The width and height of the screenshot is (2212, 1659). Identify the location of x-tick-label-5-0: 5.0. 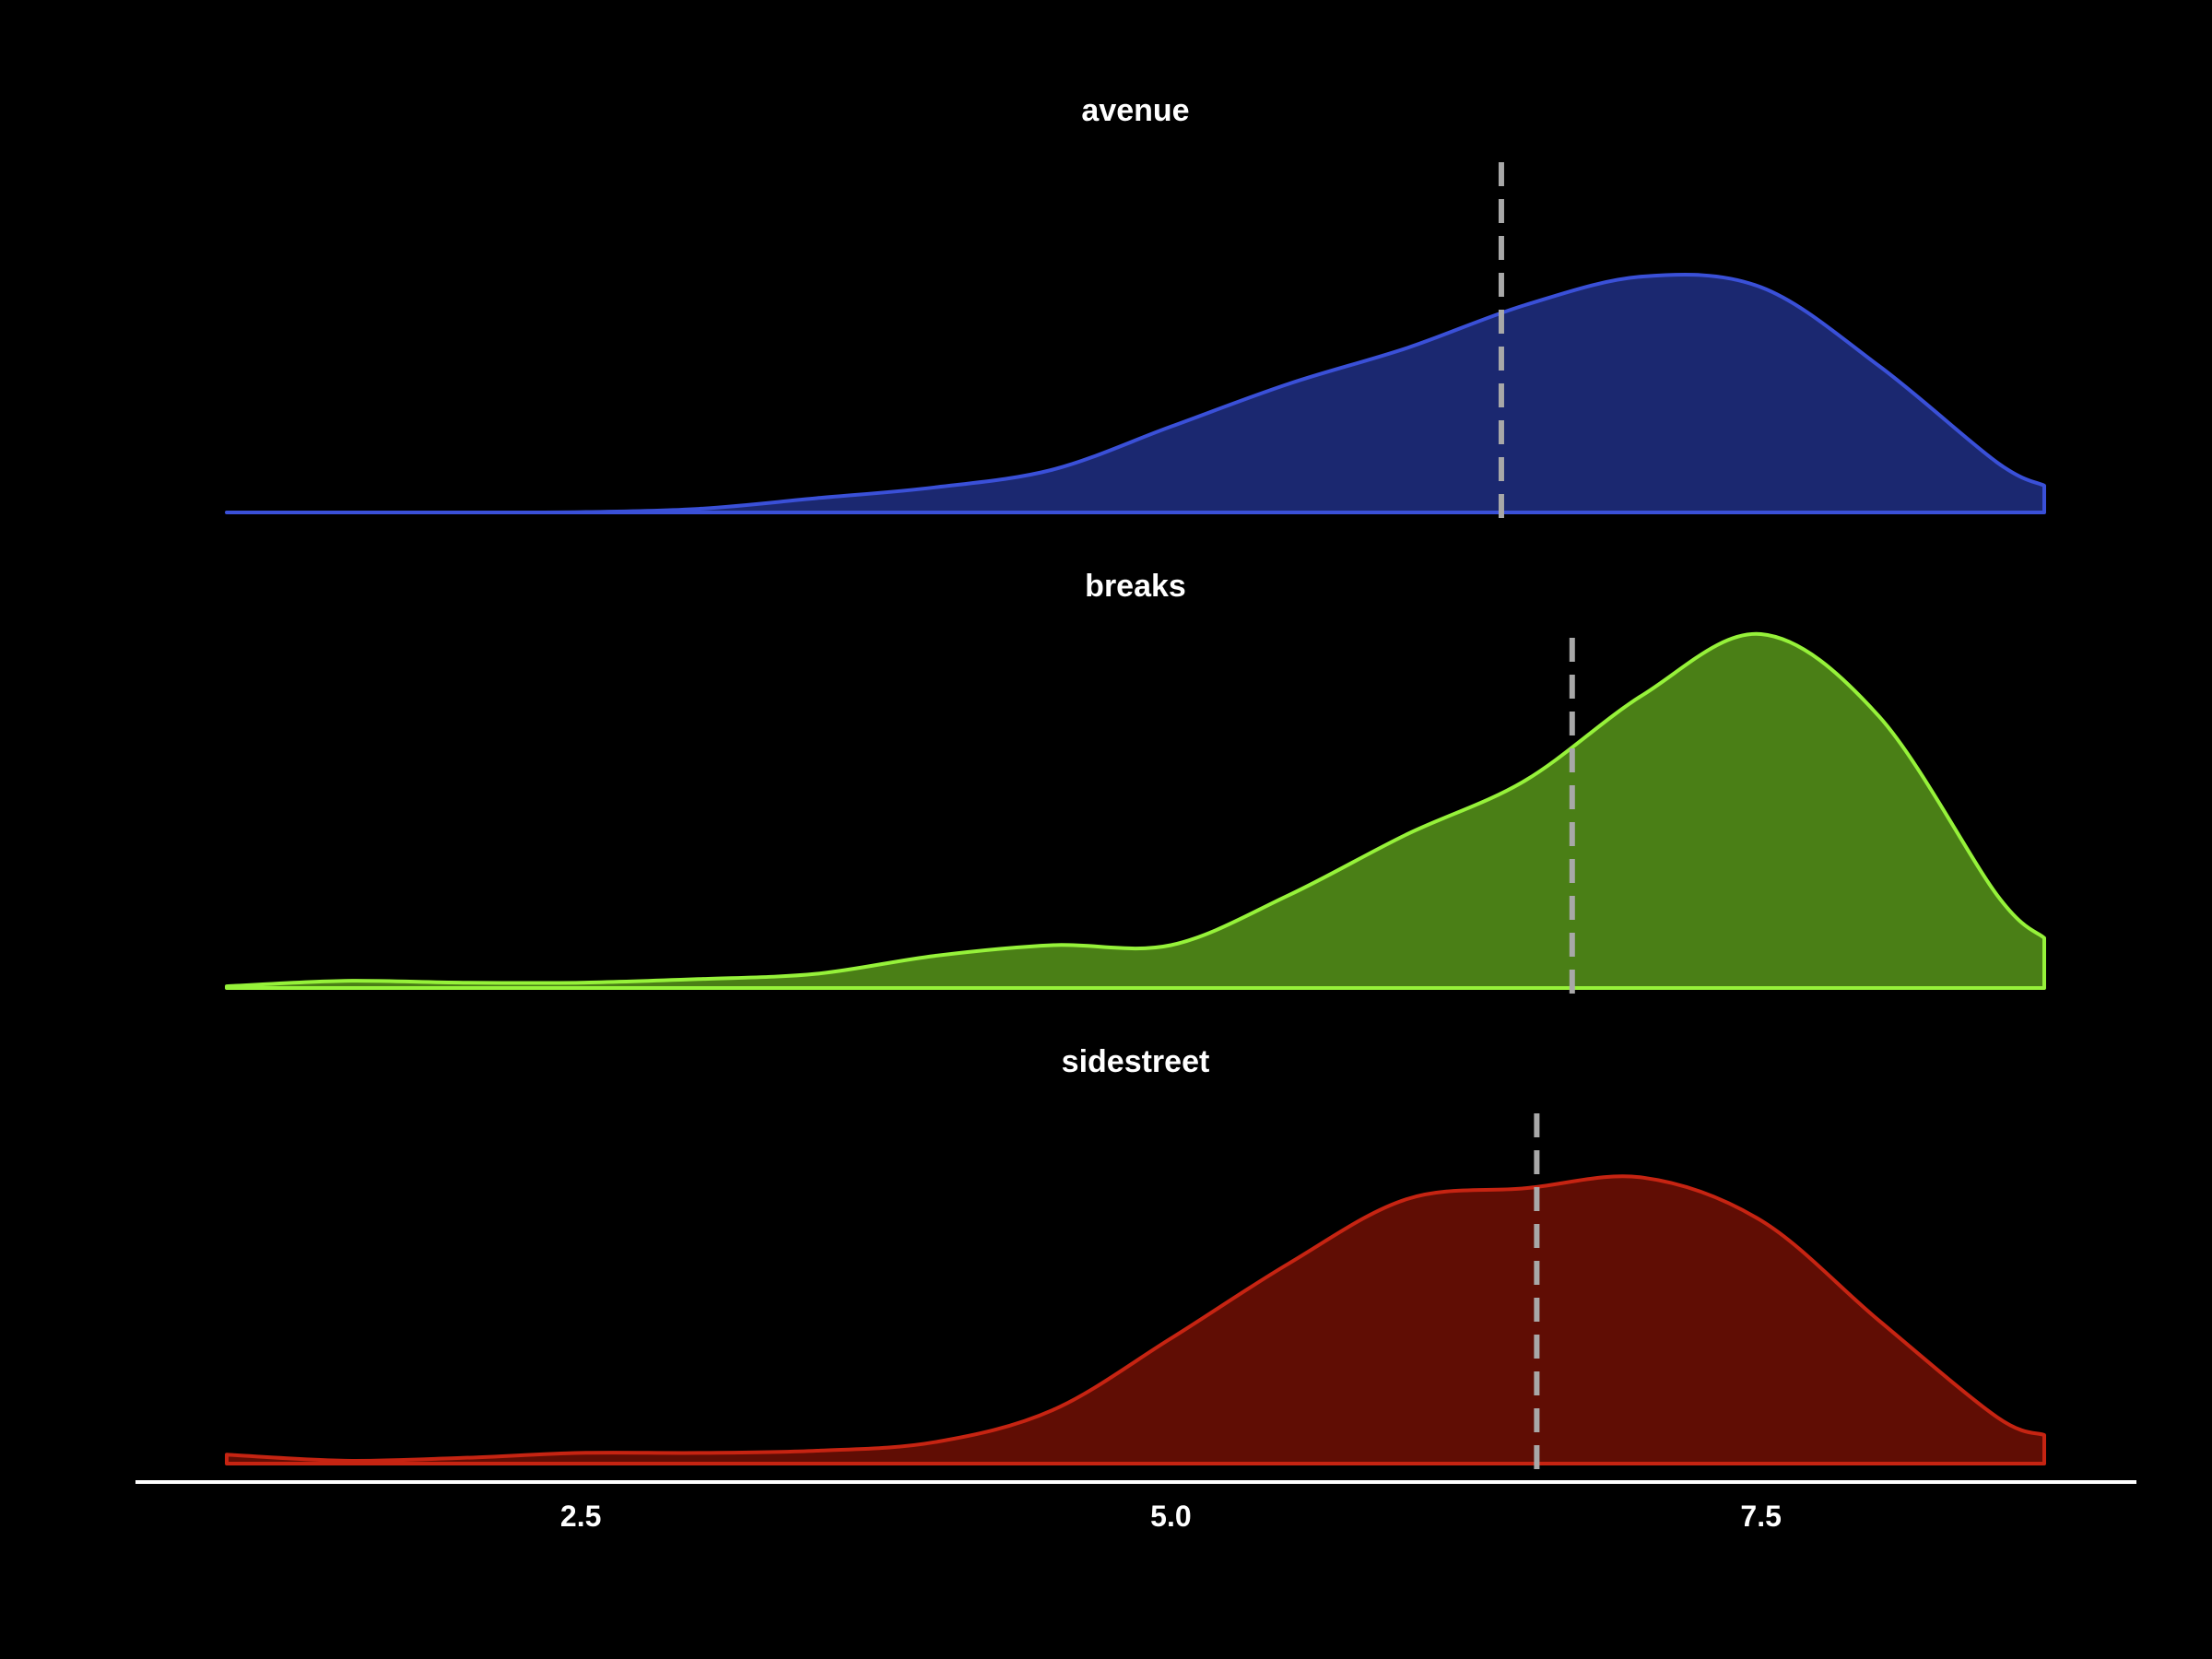
(1170, 1516).